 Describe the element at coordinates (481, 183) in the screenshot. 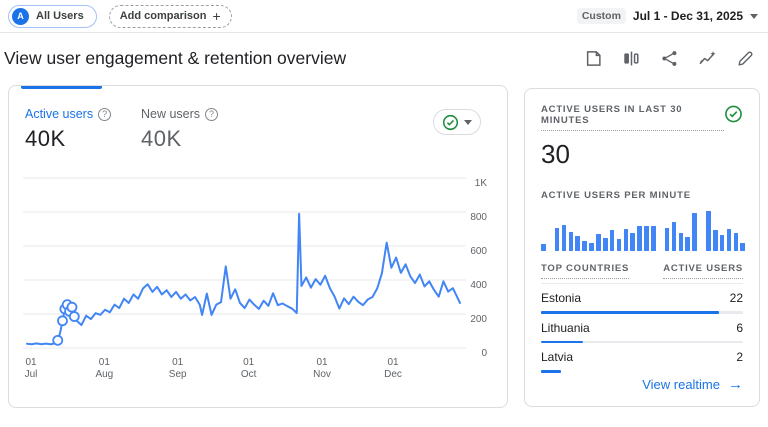

I see `y-axis-tick-label: 1K` at that location.